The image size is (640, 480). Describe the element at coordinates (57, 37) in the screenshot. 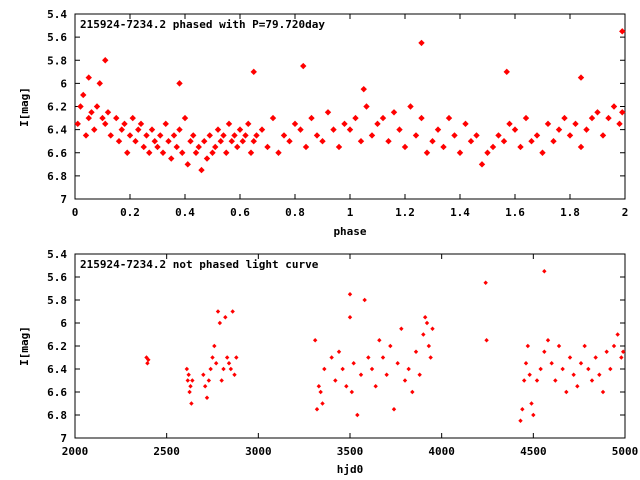

I see `y-tick-label: 5.6` at that location.